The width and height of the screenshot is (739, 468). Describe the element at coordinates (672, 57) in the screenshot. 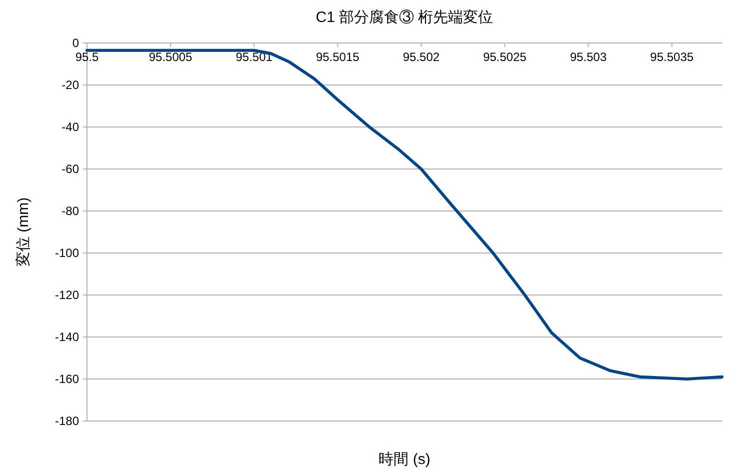

I see `x-tick-label: 95.5035` at that location.